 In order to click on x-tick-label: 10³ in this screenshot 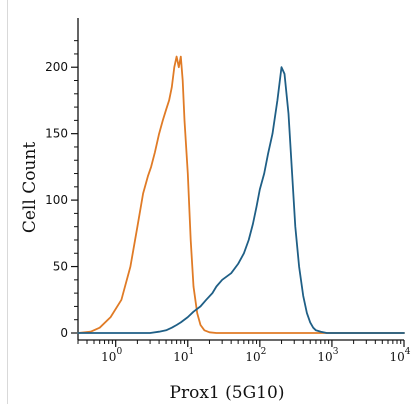, I will do `click(327, 355)`.